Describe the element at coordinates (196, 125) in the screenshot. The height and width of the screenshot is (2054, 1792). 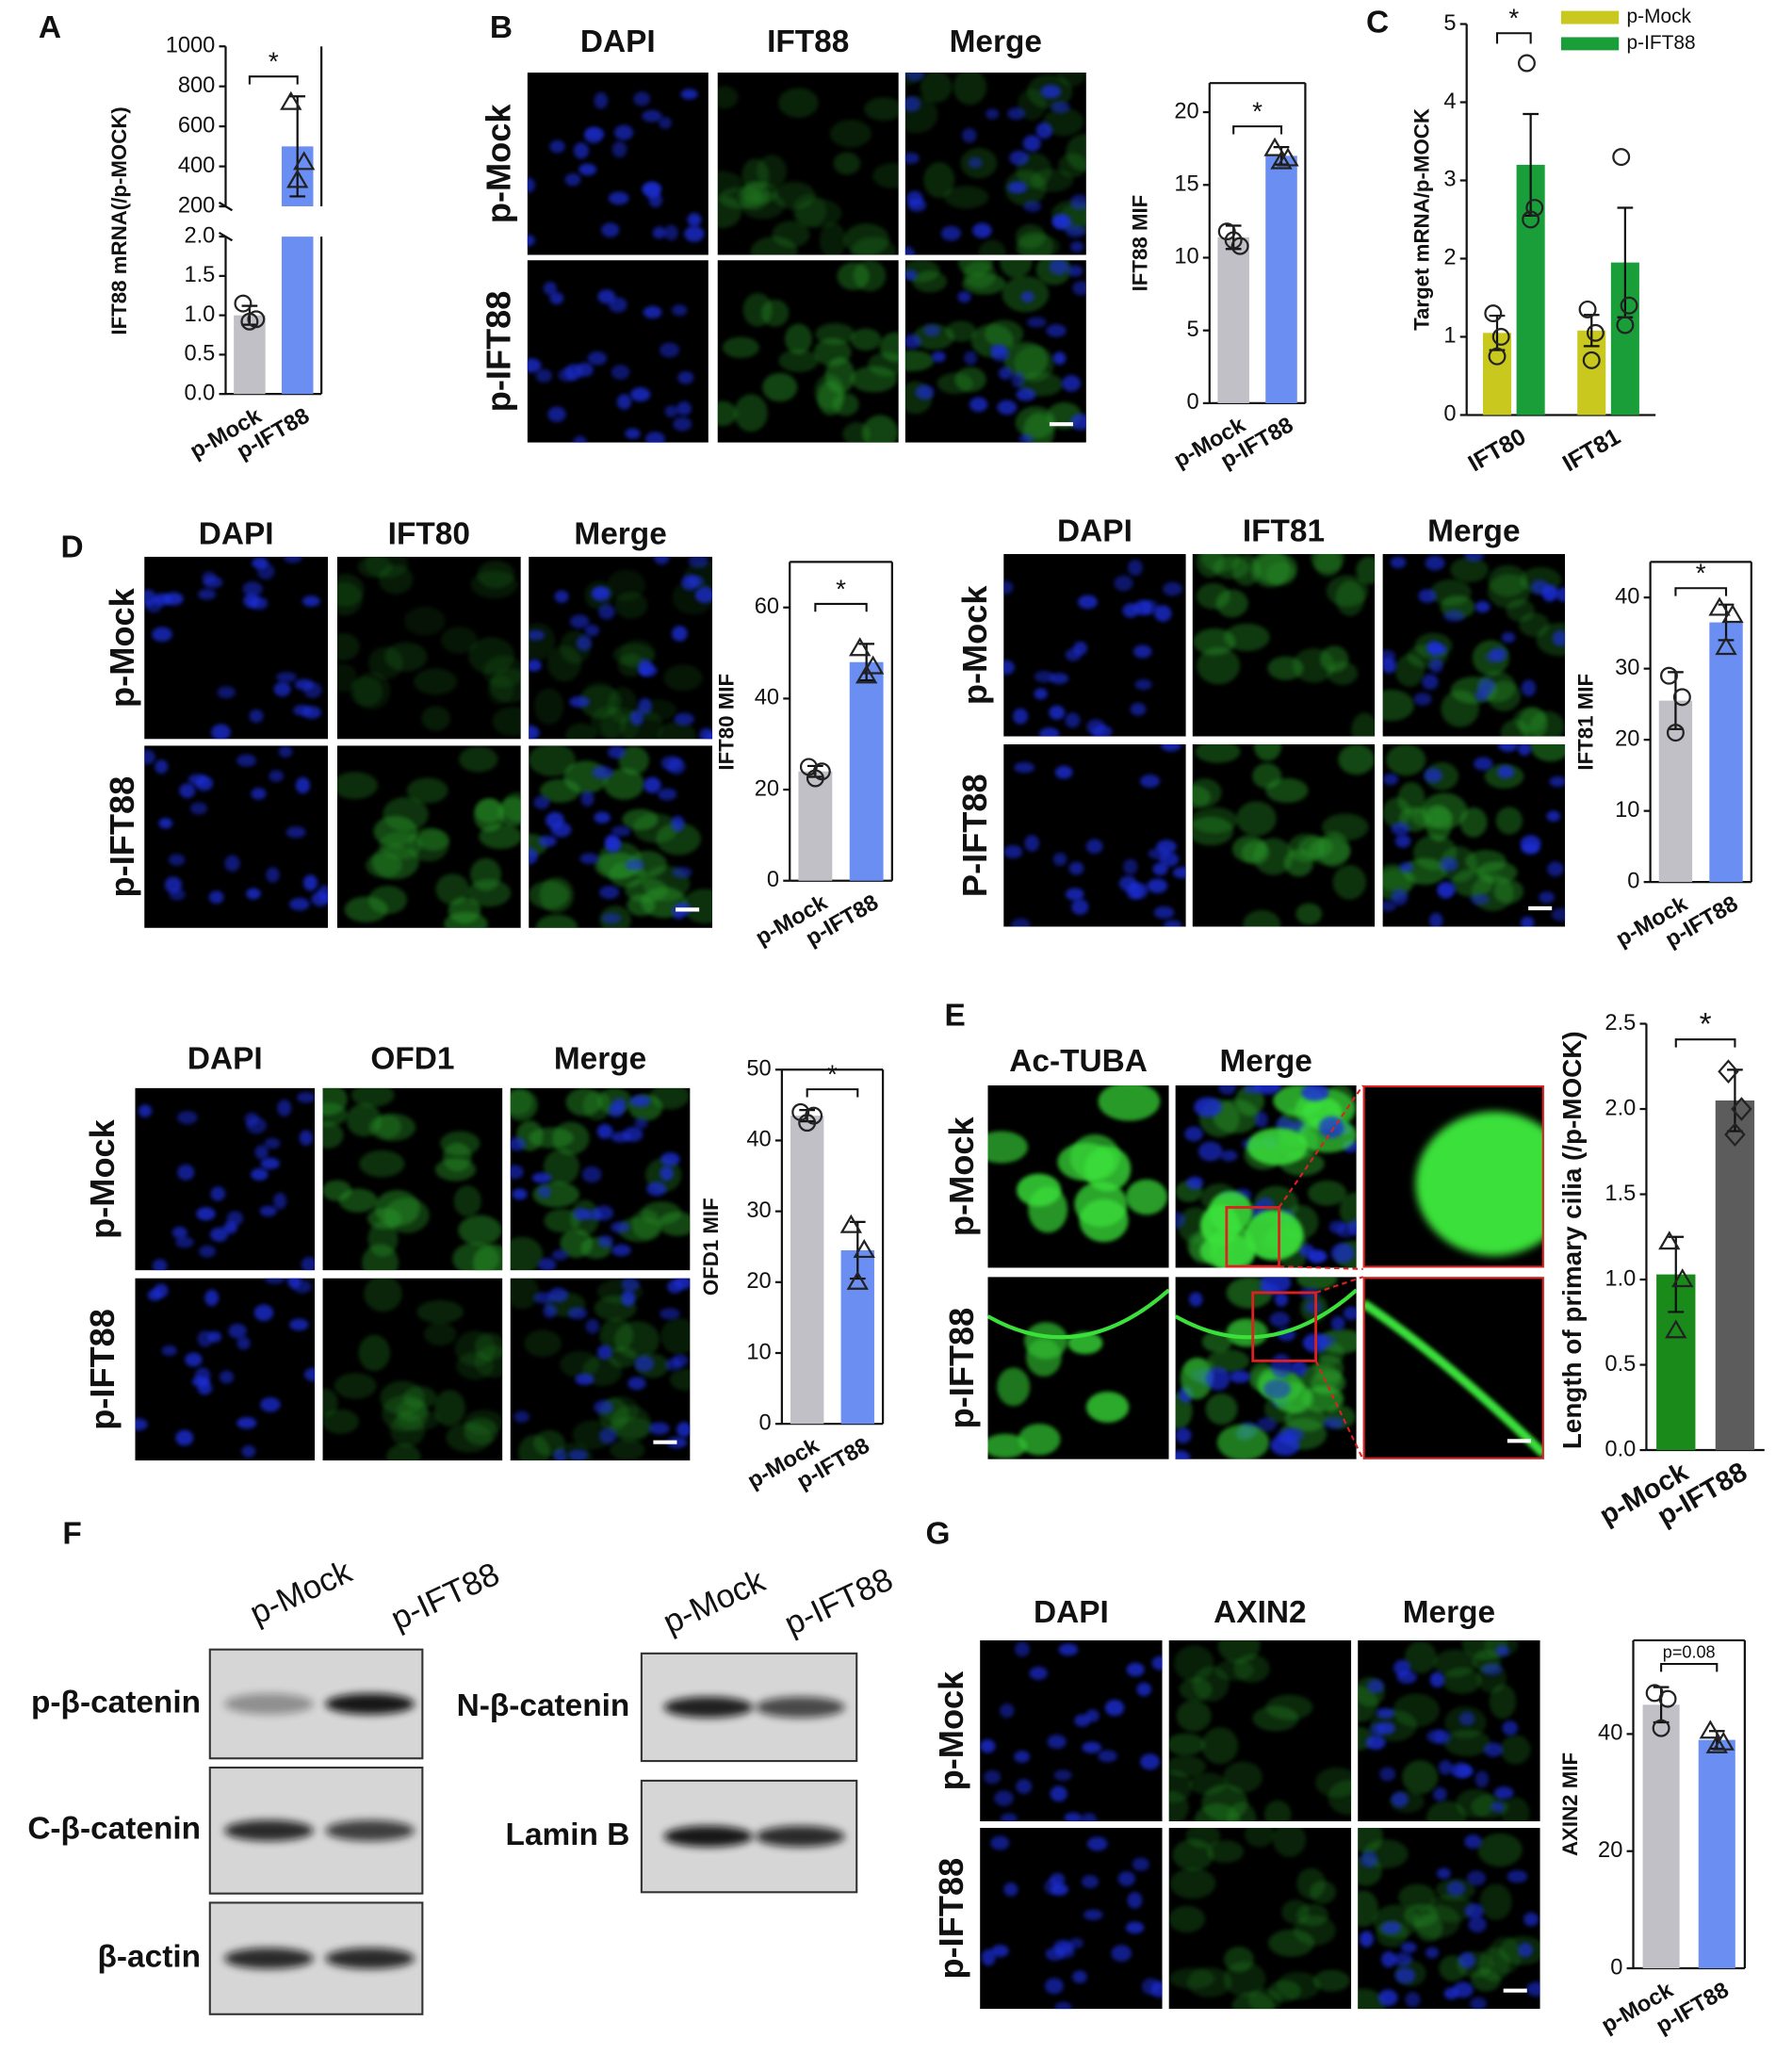
I see `y-tick-label: 600` at that location.